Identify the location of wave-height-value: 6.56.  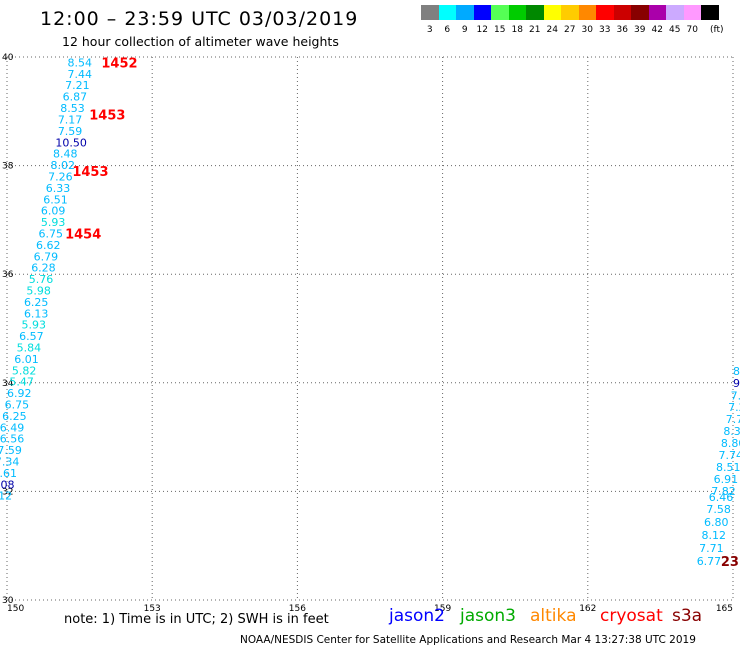
(12, 439).